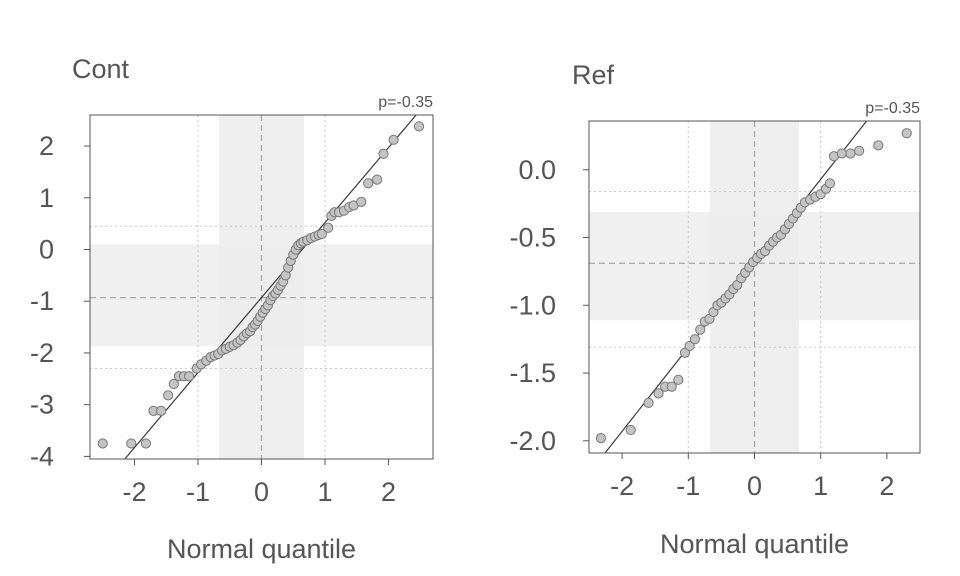 The image size is (960, 576). Describe the element at coordinates (537, 170) in the screenshot. I see `y-tick-label: 0.0` at that location.